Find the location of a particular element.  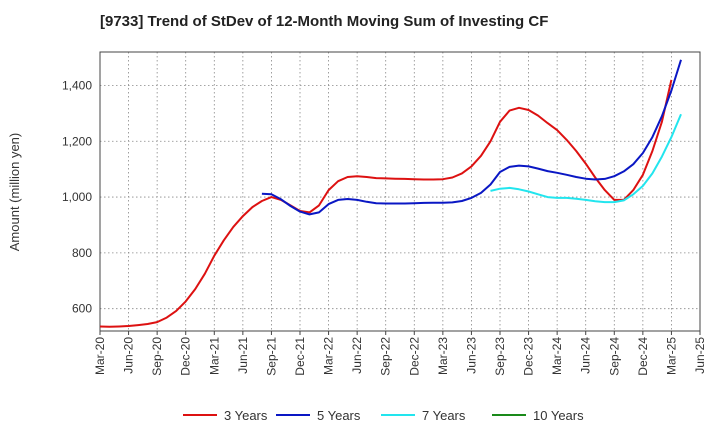

legend-label: 3 Years is located at coordinates (246, 415).